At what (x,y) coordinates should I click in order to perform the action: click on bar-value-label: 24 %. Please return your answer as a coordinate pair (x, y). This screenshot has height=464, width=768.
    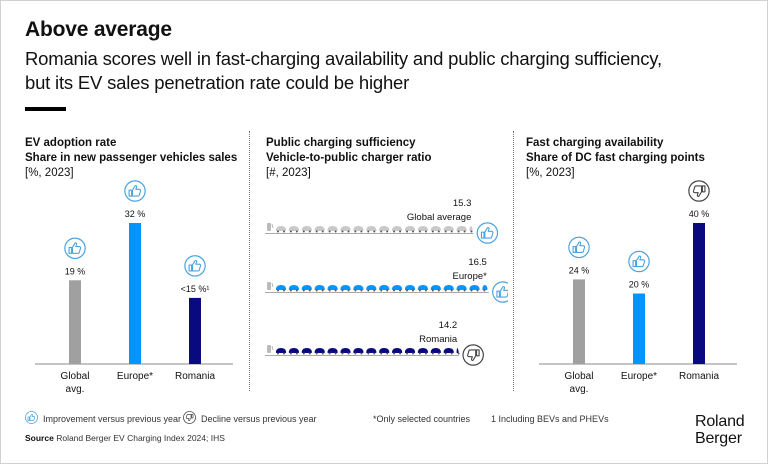
    Looking at the image, I should click on (579, 270).